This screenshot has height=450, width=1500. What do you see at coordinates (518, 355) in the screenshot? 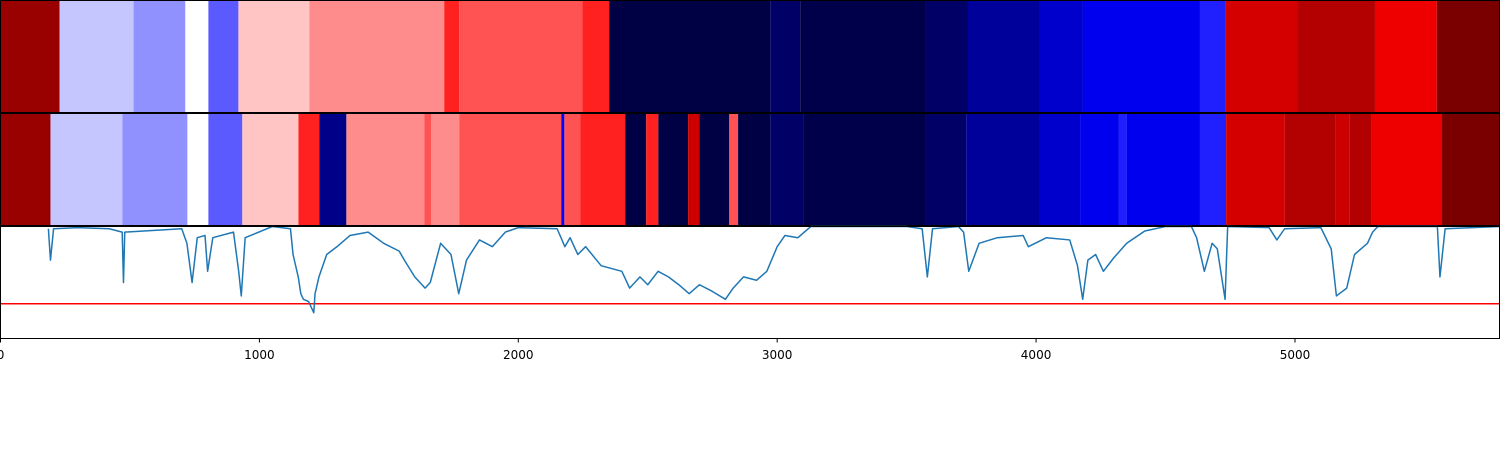
I see `x-tick-label: 2000` at bounding box center [518, 355].